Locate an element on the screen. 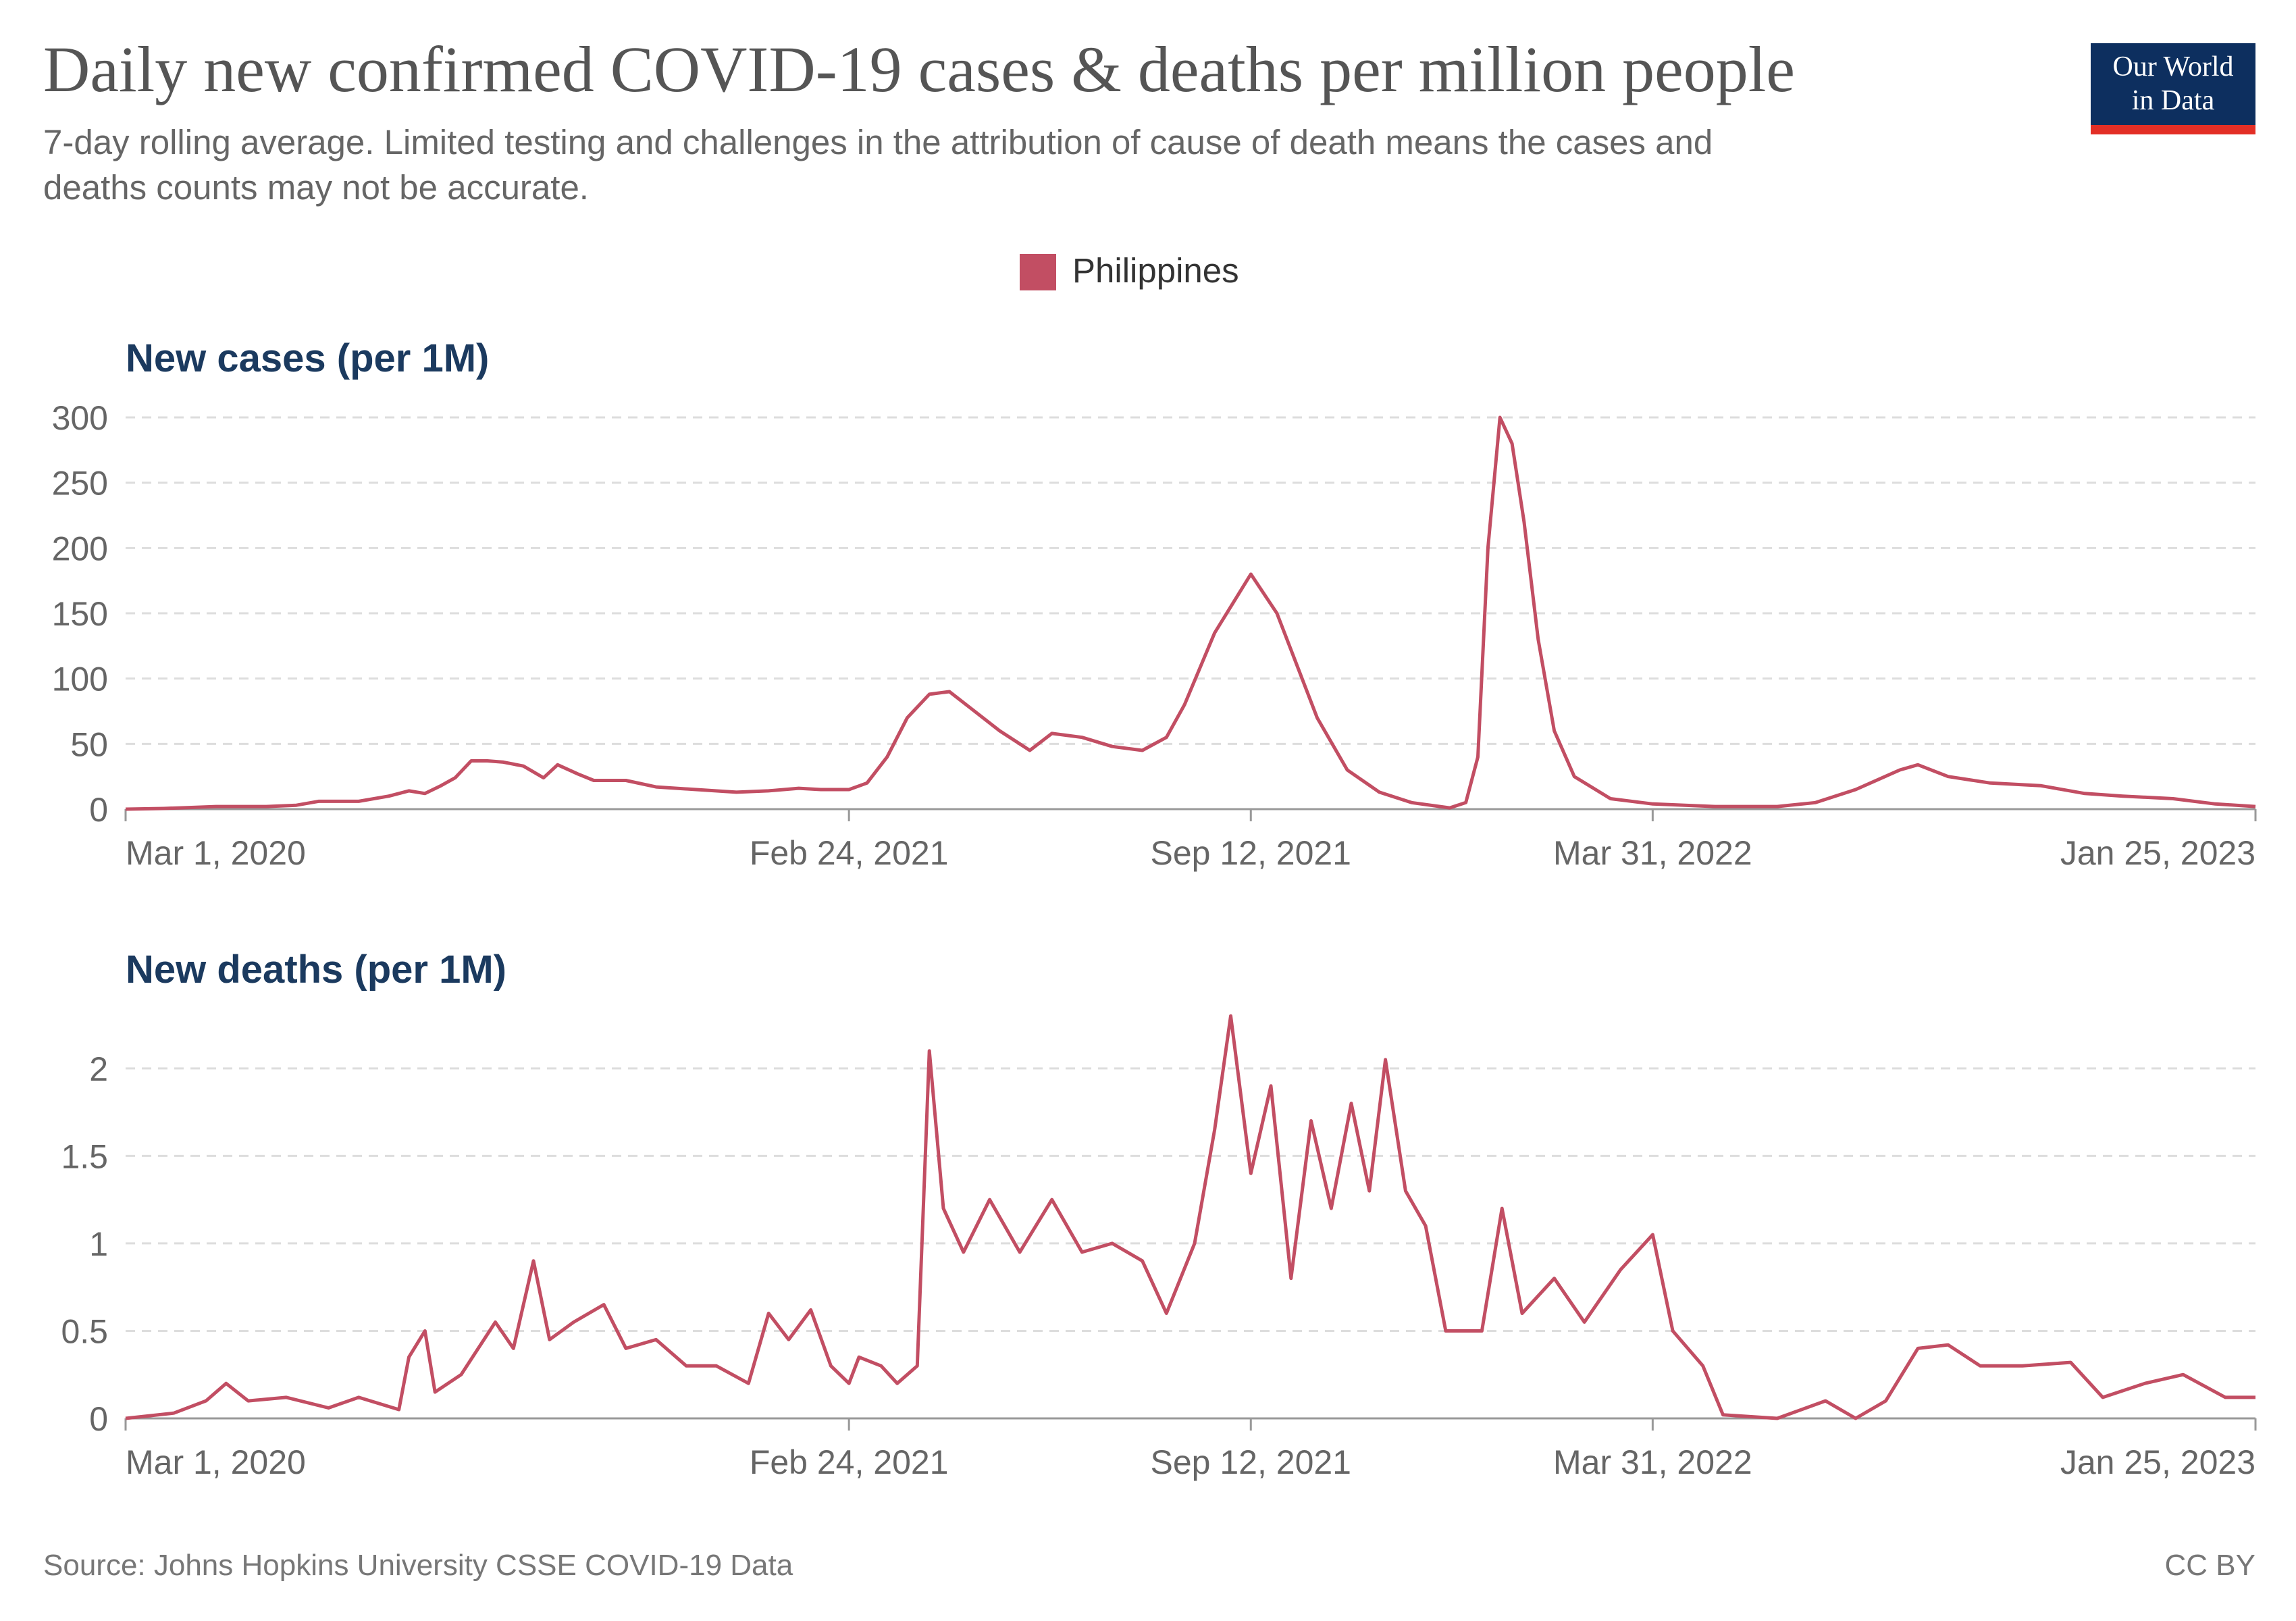  owid-logo-line-1: Our World is located at coordinates (2173, 66).